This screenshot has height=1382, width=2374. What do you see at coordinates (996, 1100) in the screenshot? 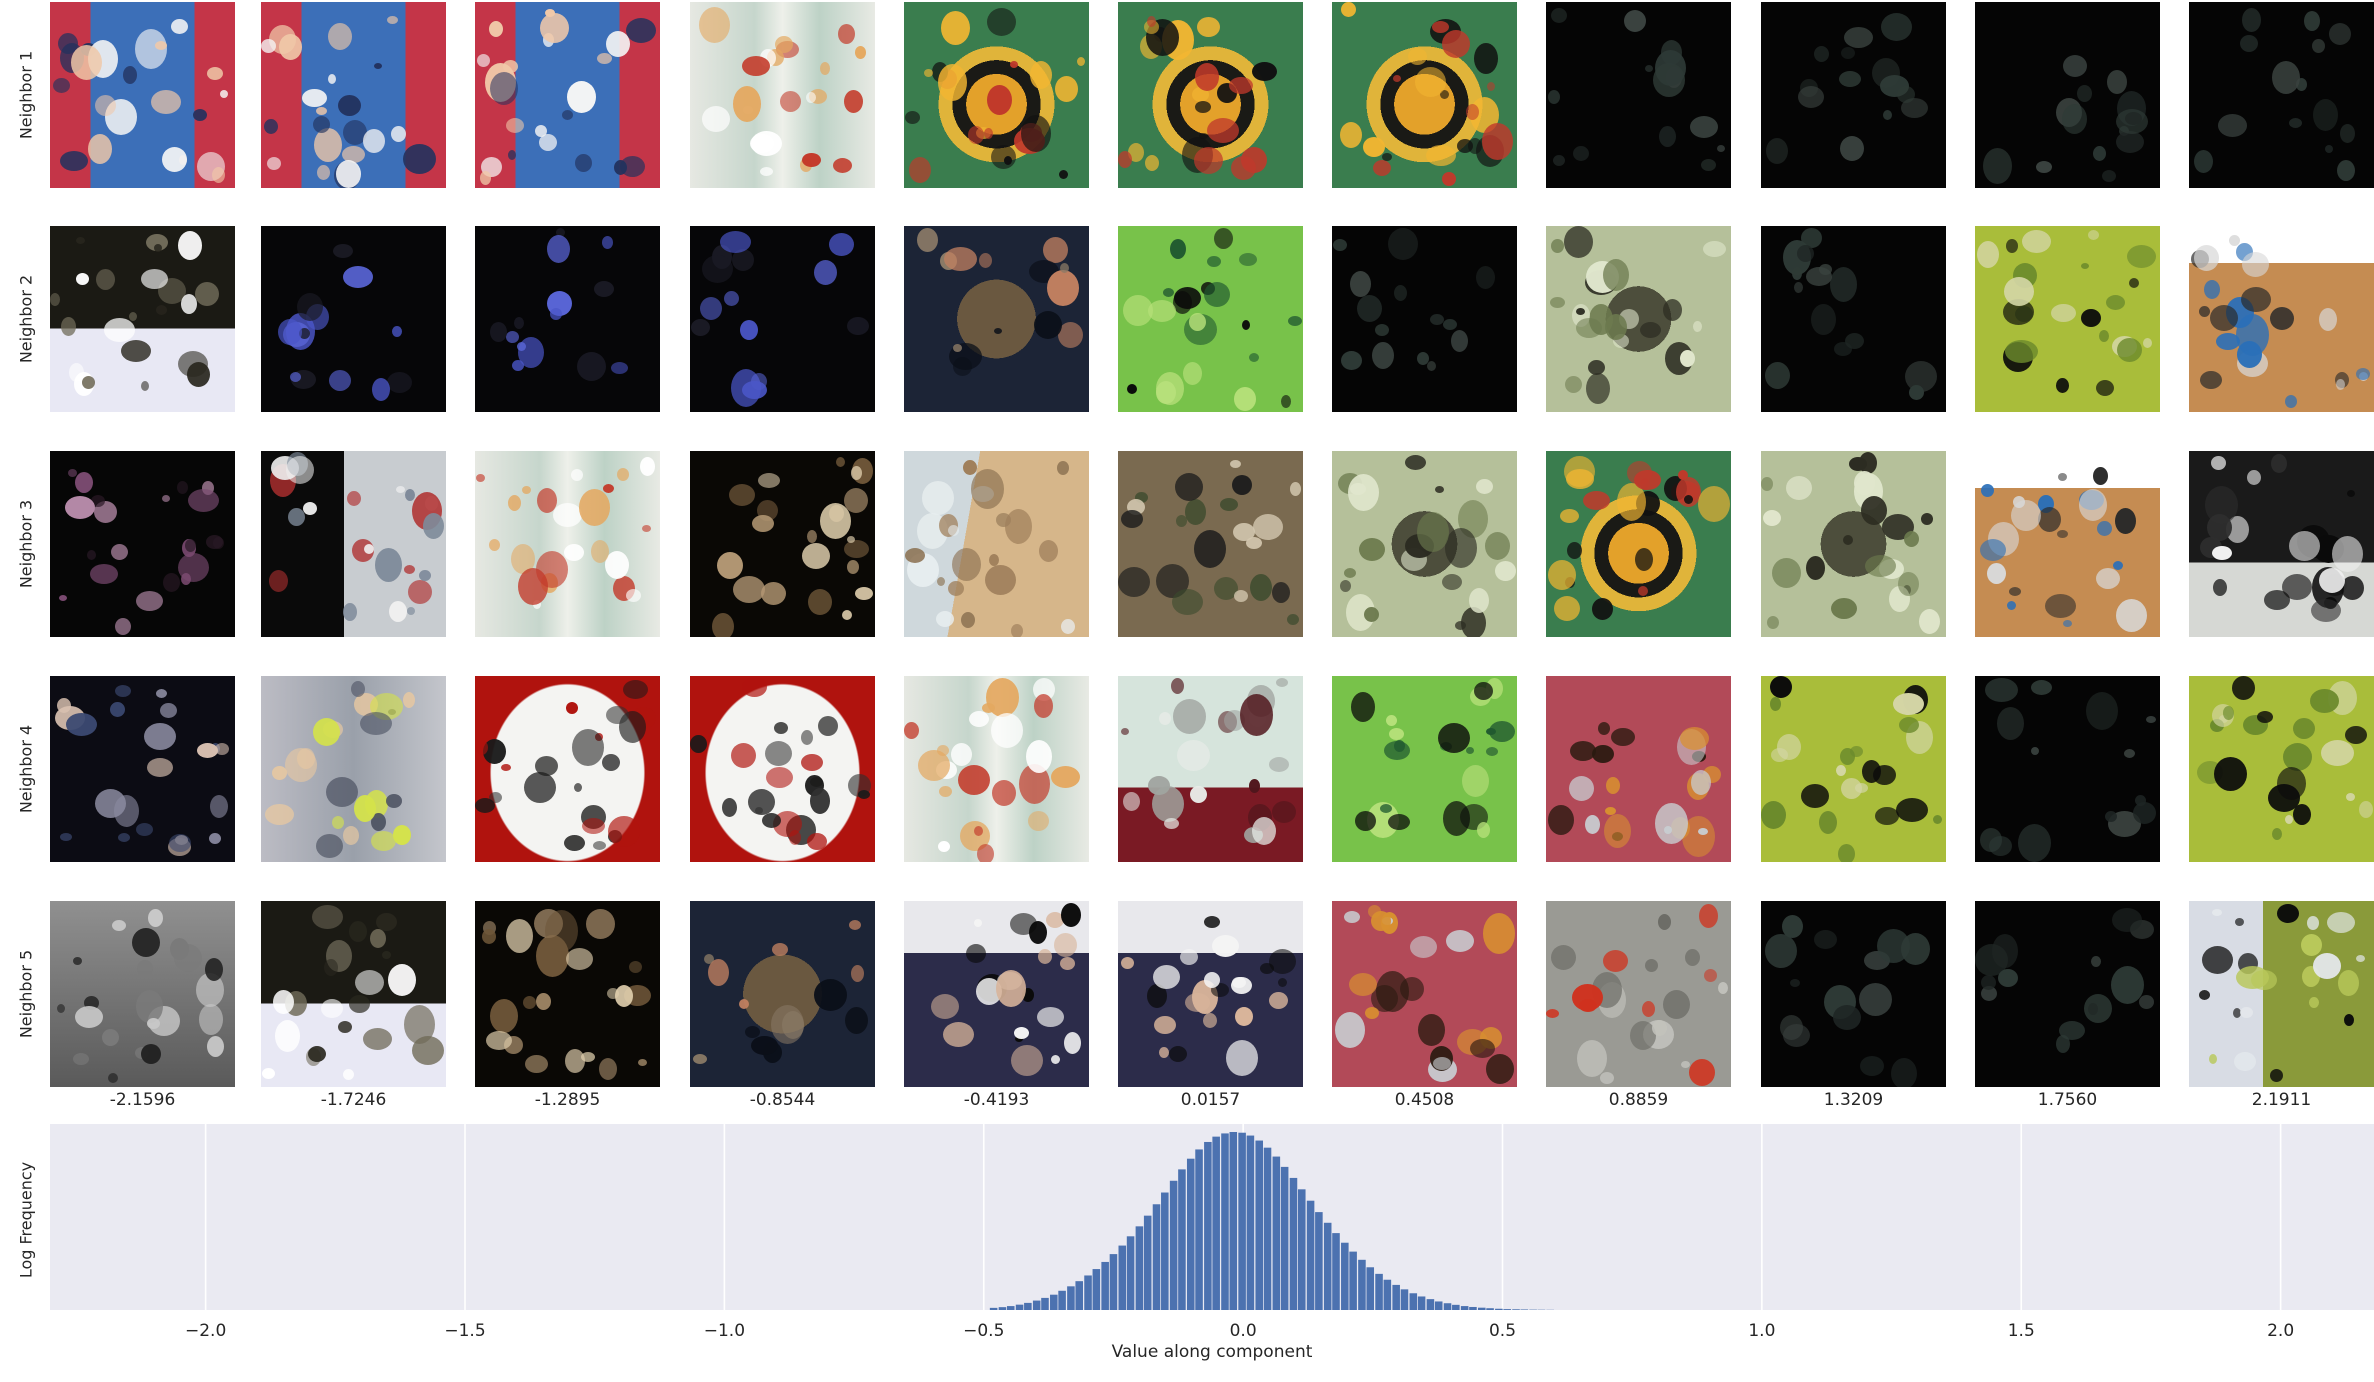
I see `column-value: -0.4193` at bounding box center [996, 1100].